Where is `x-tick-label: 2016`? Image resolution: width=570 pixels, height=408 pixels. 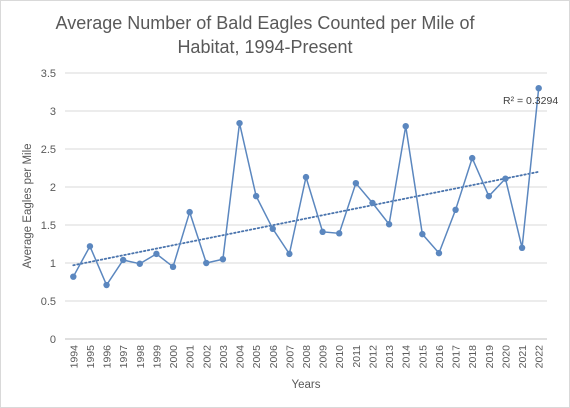
x-tick-label: 2016 is located at coordinates (440, 357).